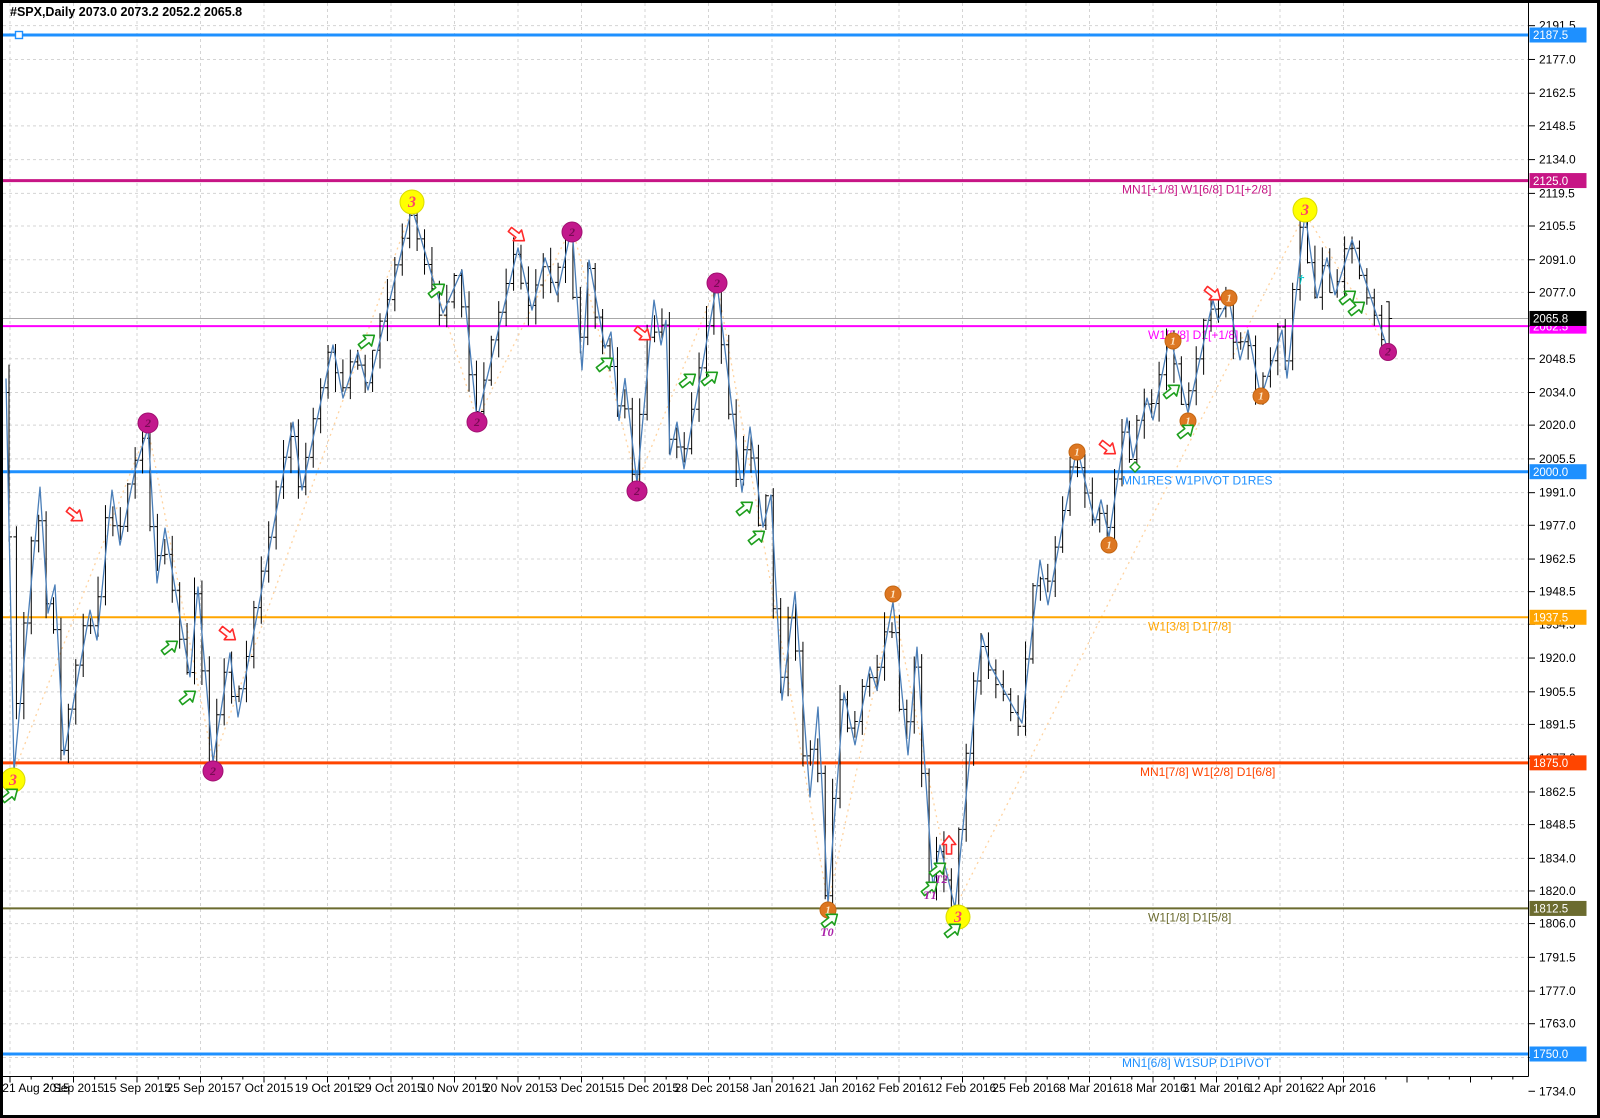  I want to click on price-tick-label: 2119.5, so click(1557, 193).